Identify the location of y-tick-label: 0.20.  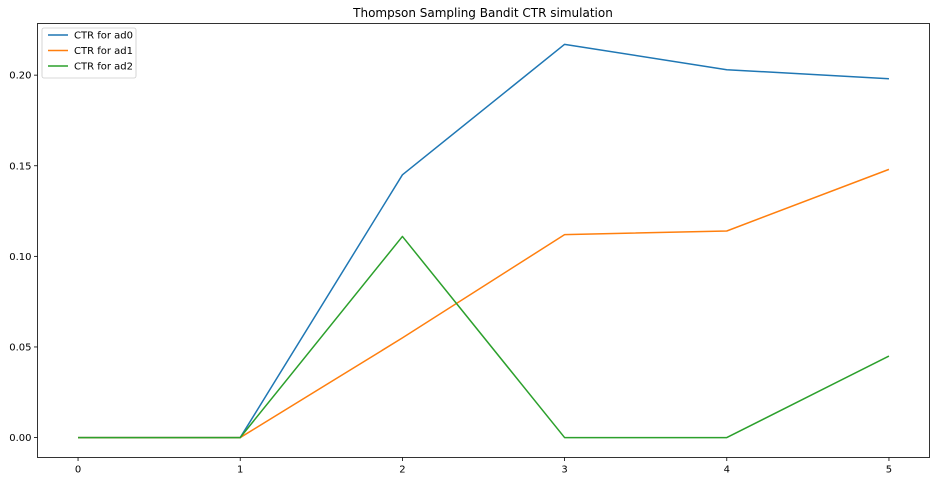
(20, 76).